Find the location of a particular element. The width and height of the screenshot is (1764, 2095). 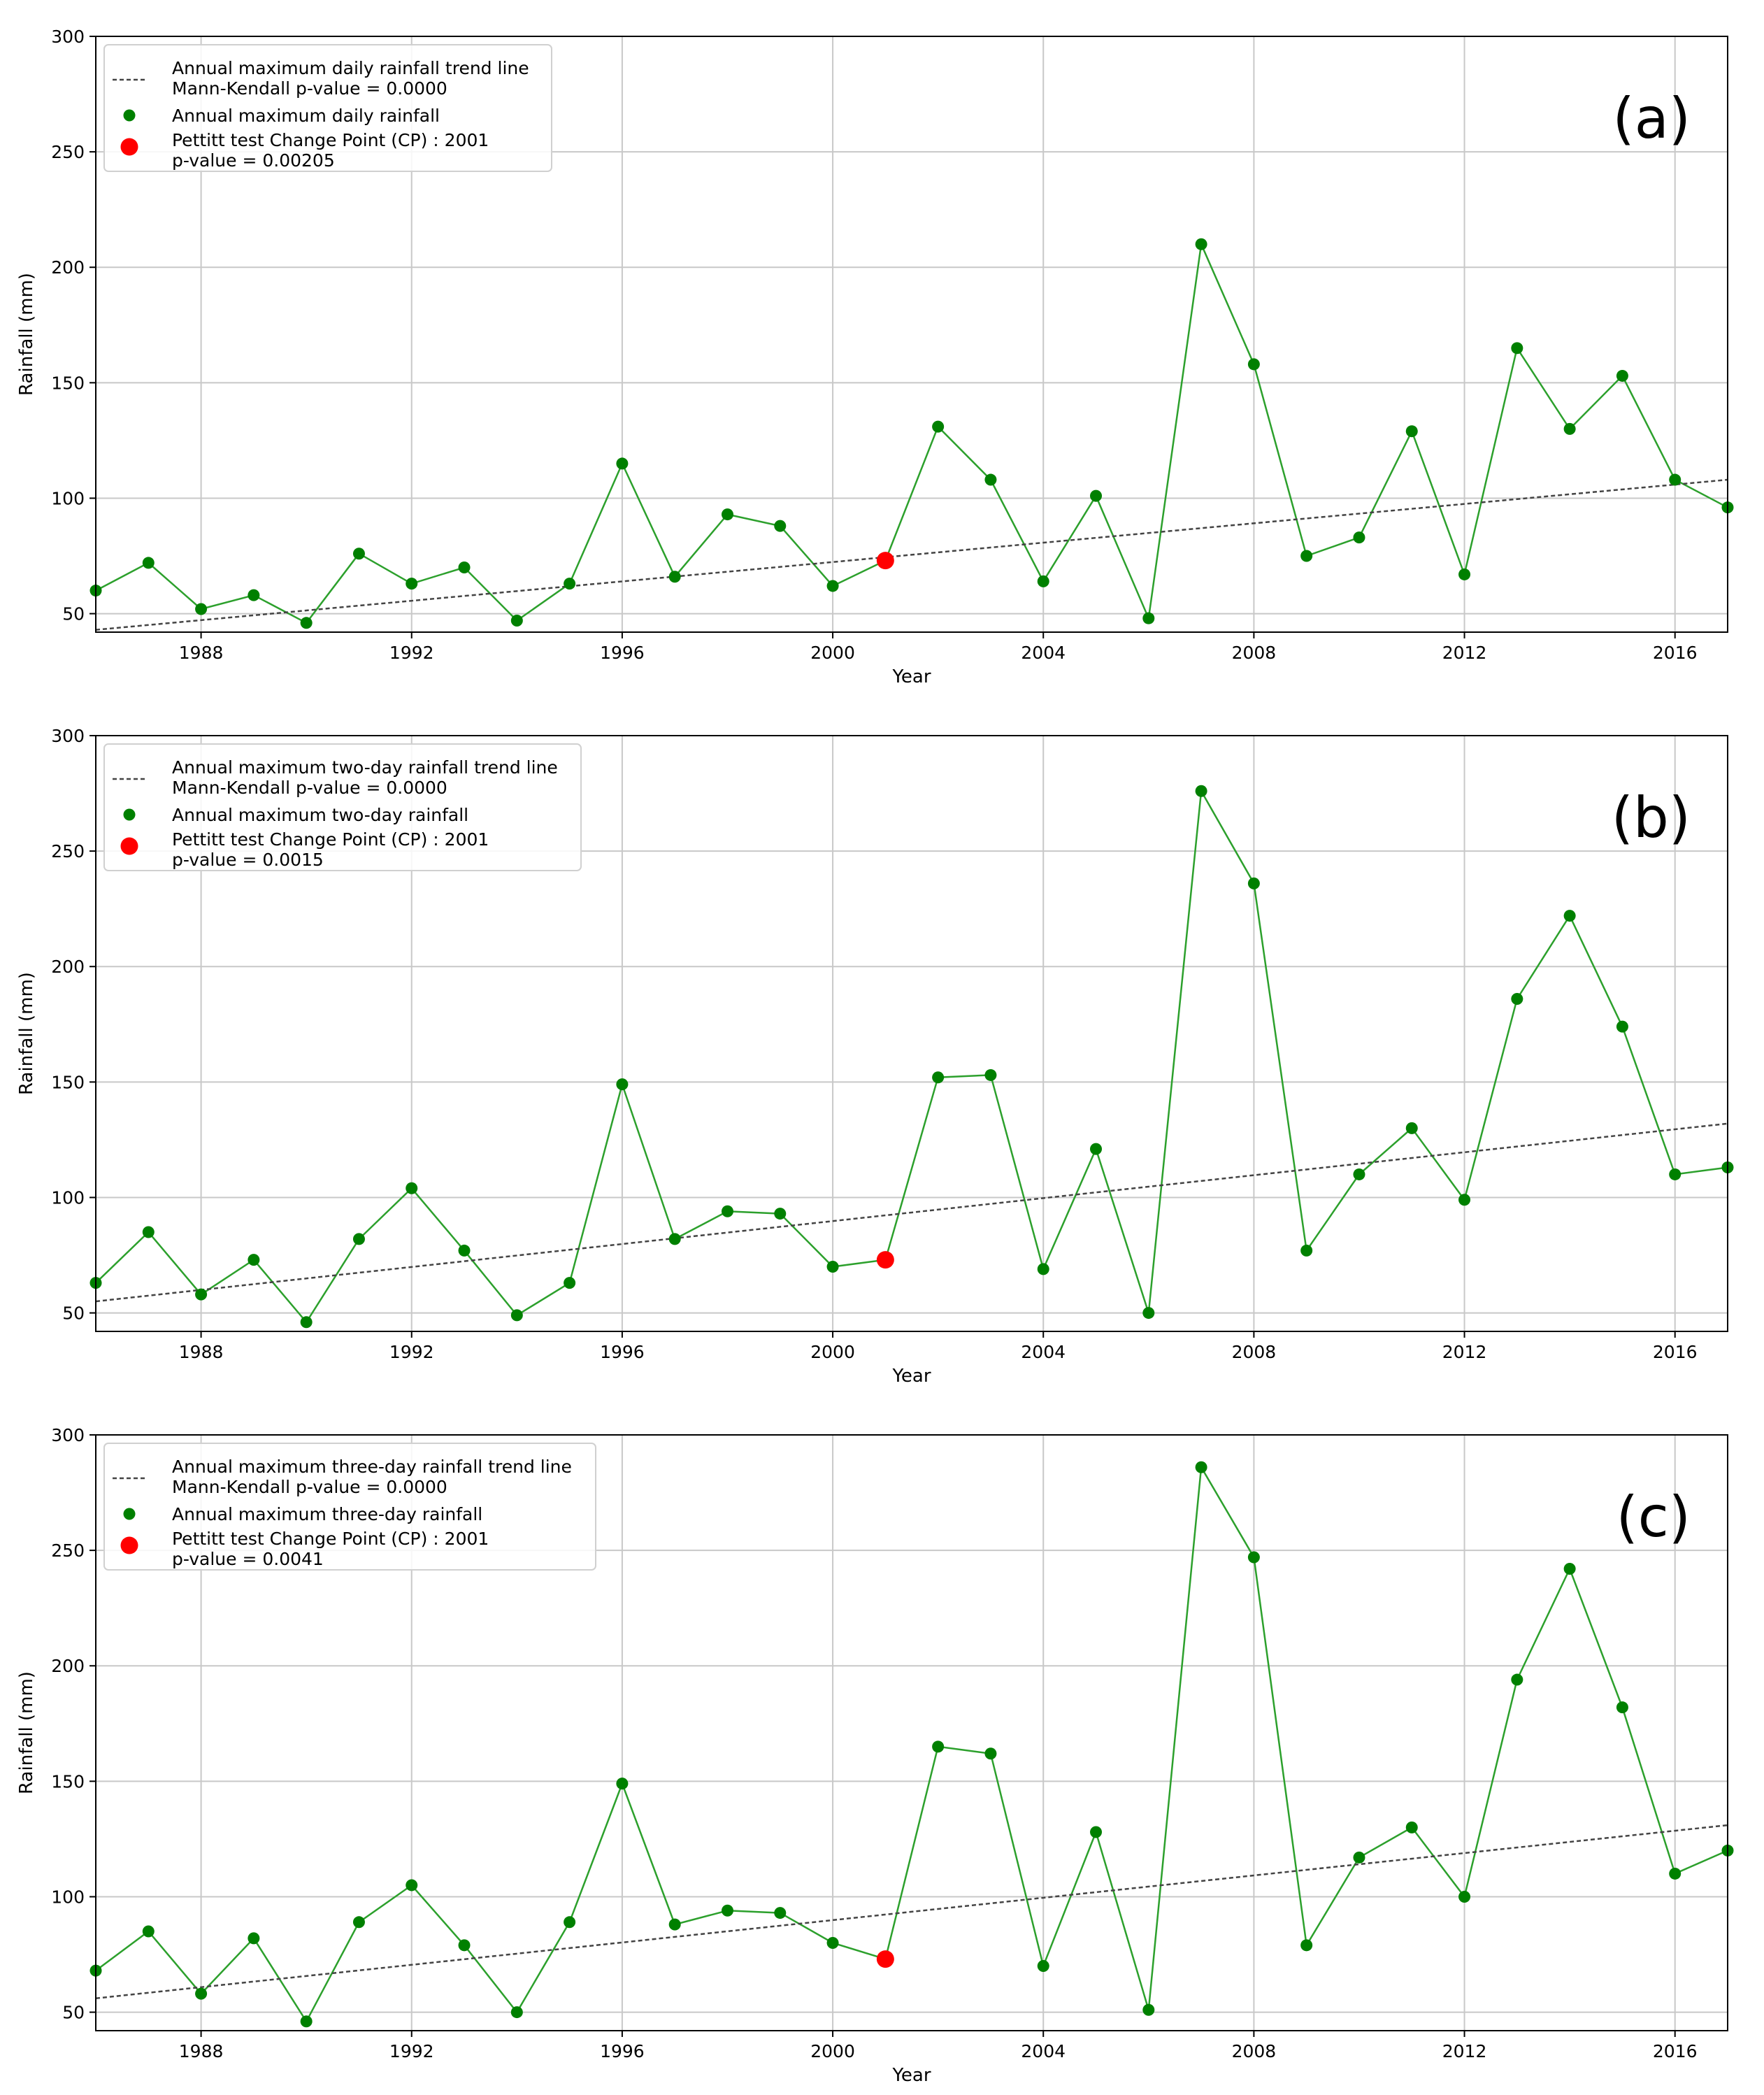

x-tick-label: 1996 is located at coordinates (622, 1352).